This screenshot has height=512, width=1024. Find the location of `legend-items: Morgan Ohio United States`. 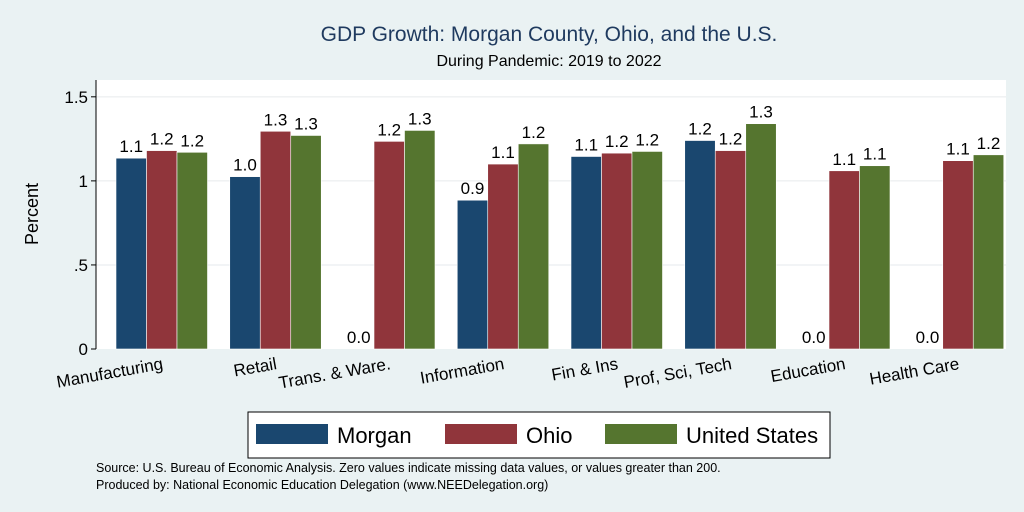

legend-items: Morgan Ohio United States is located at coordinates (537, 435).